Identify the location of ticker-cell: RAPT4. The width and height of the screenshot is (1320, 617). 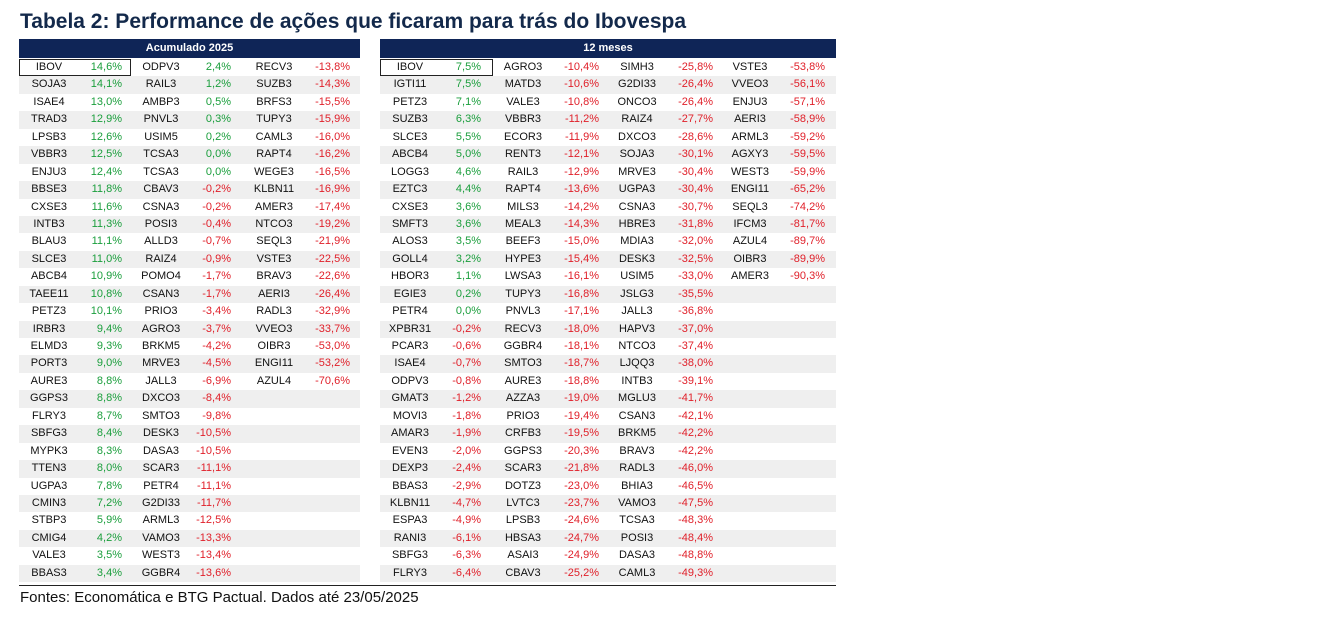
(274, 154).